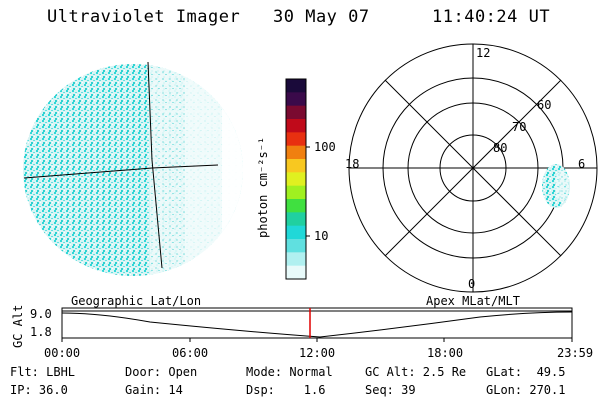  I want to click on x-tick-0000: 00:00, so click(62, 353).